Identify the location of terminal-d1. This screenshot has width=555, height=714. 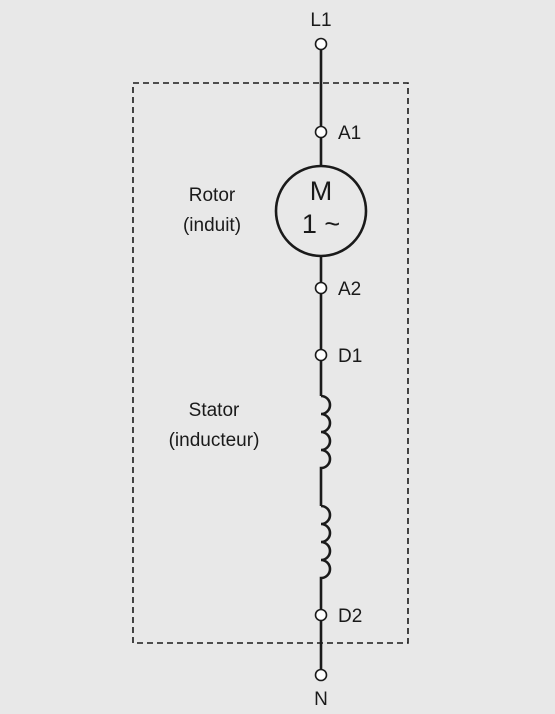
(321, 355).